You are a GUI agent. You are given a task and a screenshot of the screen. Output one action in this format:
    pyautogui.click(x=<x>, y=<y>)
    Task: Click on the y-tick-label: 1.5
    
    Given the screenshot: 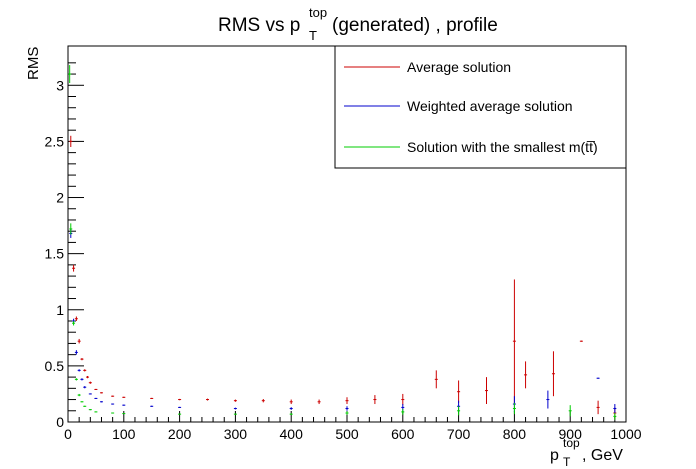 What is the action you would take?
    pyautogui.click(x=55, y=254)
    